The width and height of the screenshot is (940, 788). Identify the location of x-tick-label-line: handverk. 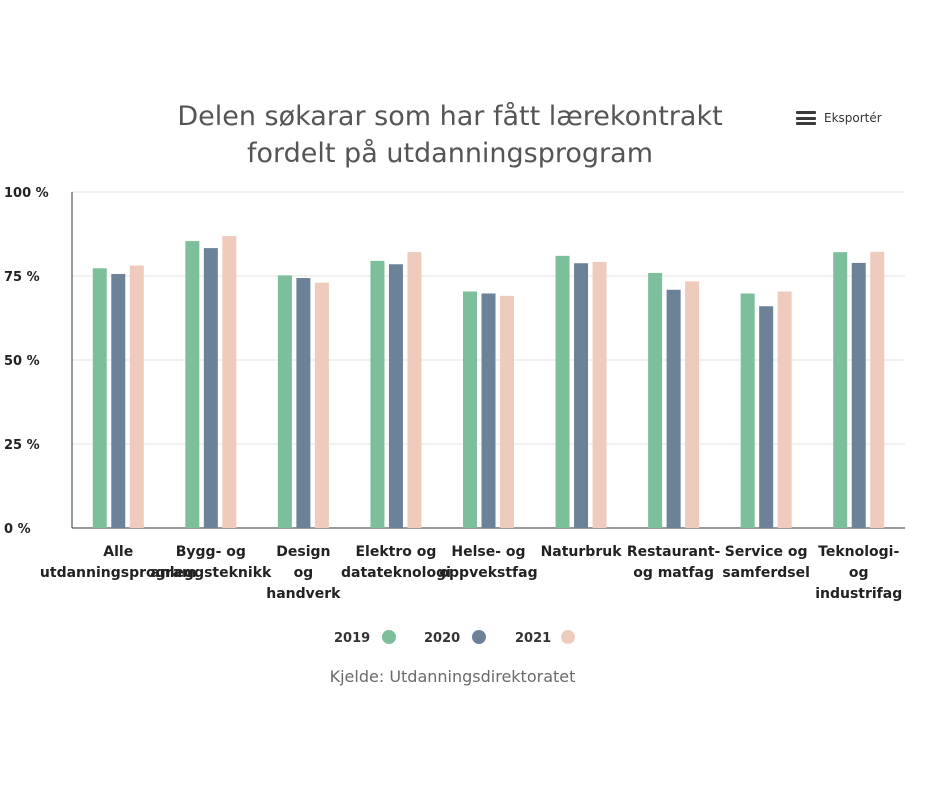
(303, 594).